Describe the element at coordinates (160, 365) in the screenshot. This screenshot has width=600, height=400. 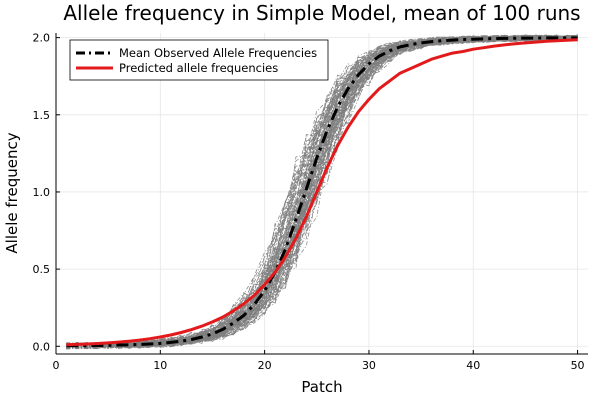
I see `x-tick-label: 10` at that location.